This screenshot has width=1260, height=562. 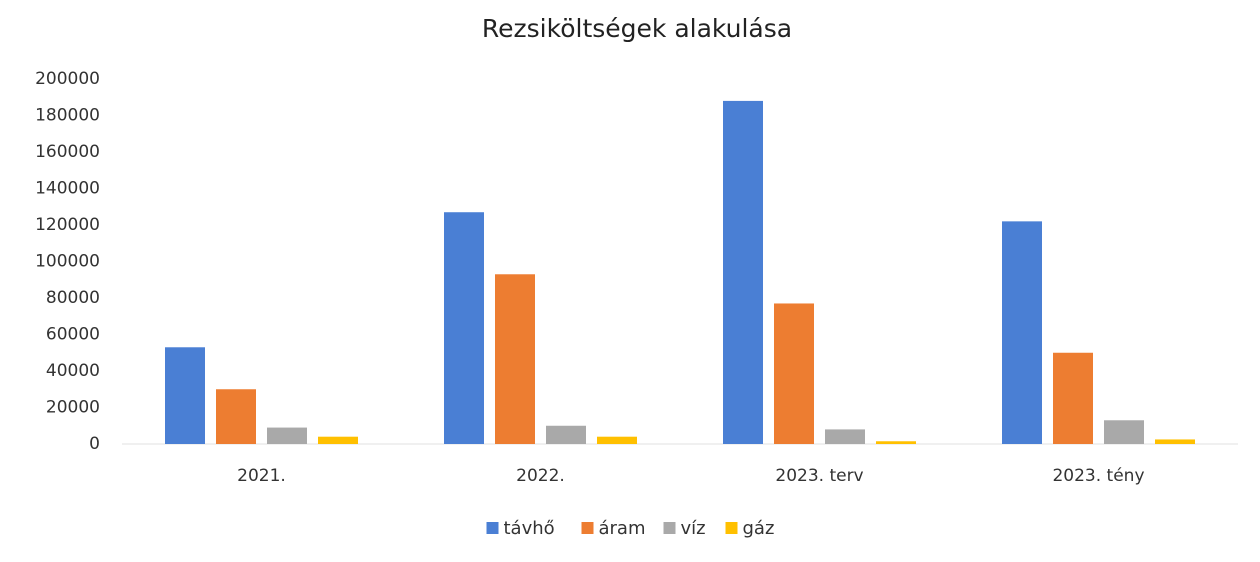 What do you see at coordinates (261, 476) in the screenshot?
I see `x-tick-label: 2021.` at bounding box center [261, 476].